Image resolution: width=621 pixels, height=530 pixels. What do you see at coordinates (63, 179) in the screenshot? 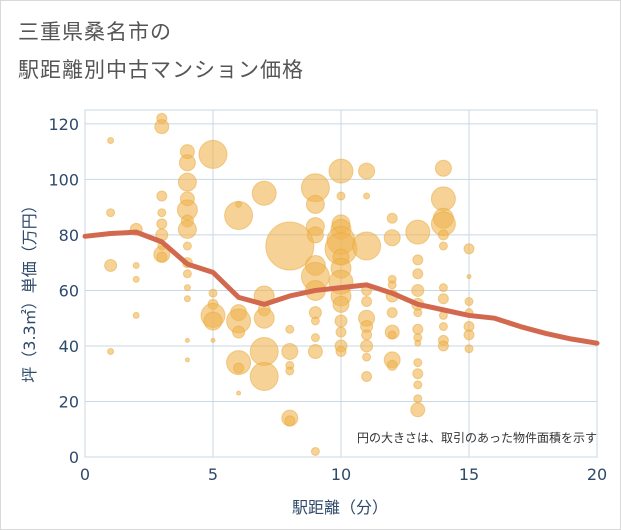
I see `y-tick-label: 100` at bounding box center [63, 179].